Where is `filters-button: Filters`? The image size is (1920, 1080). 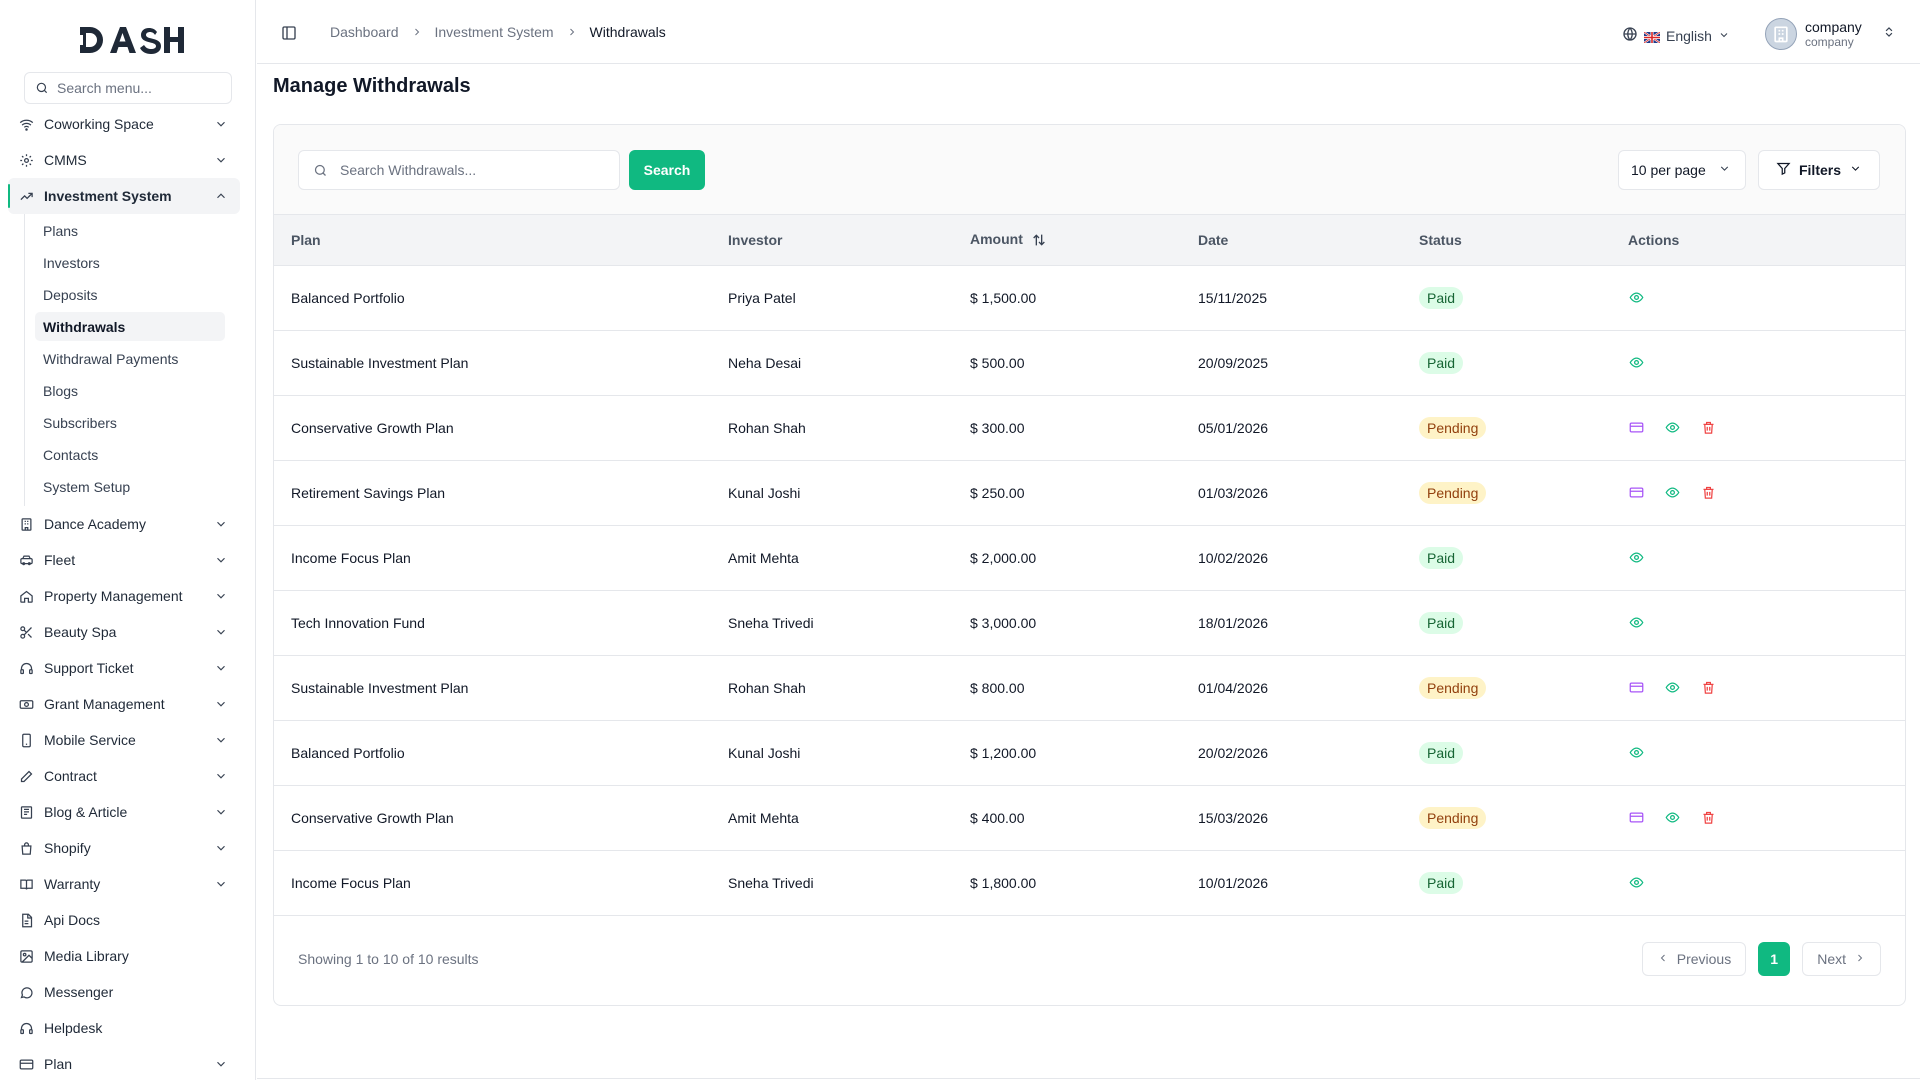 filters-button: Filters is located at coordinates (1819, 170).